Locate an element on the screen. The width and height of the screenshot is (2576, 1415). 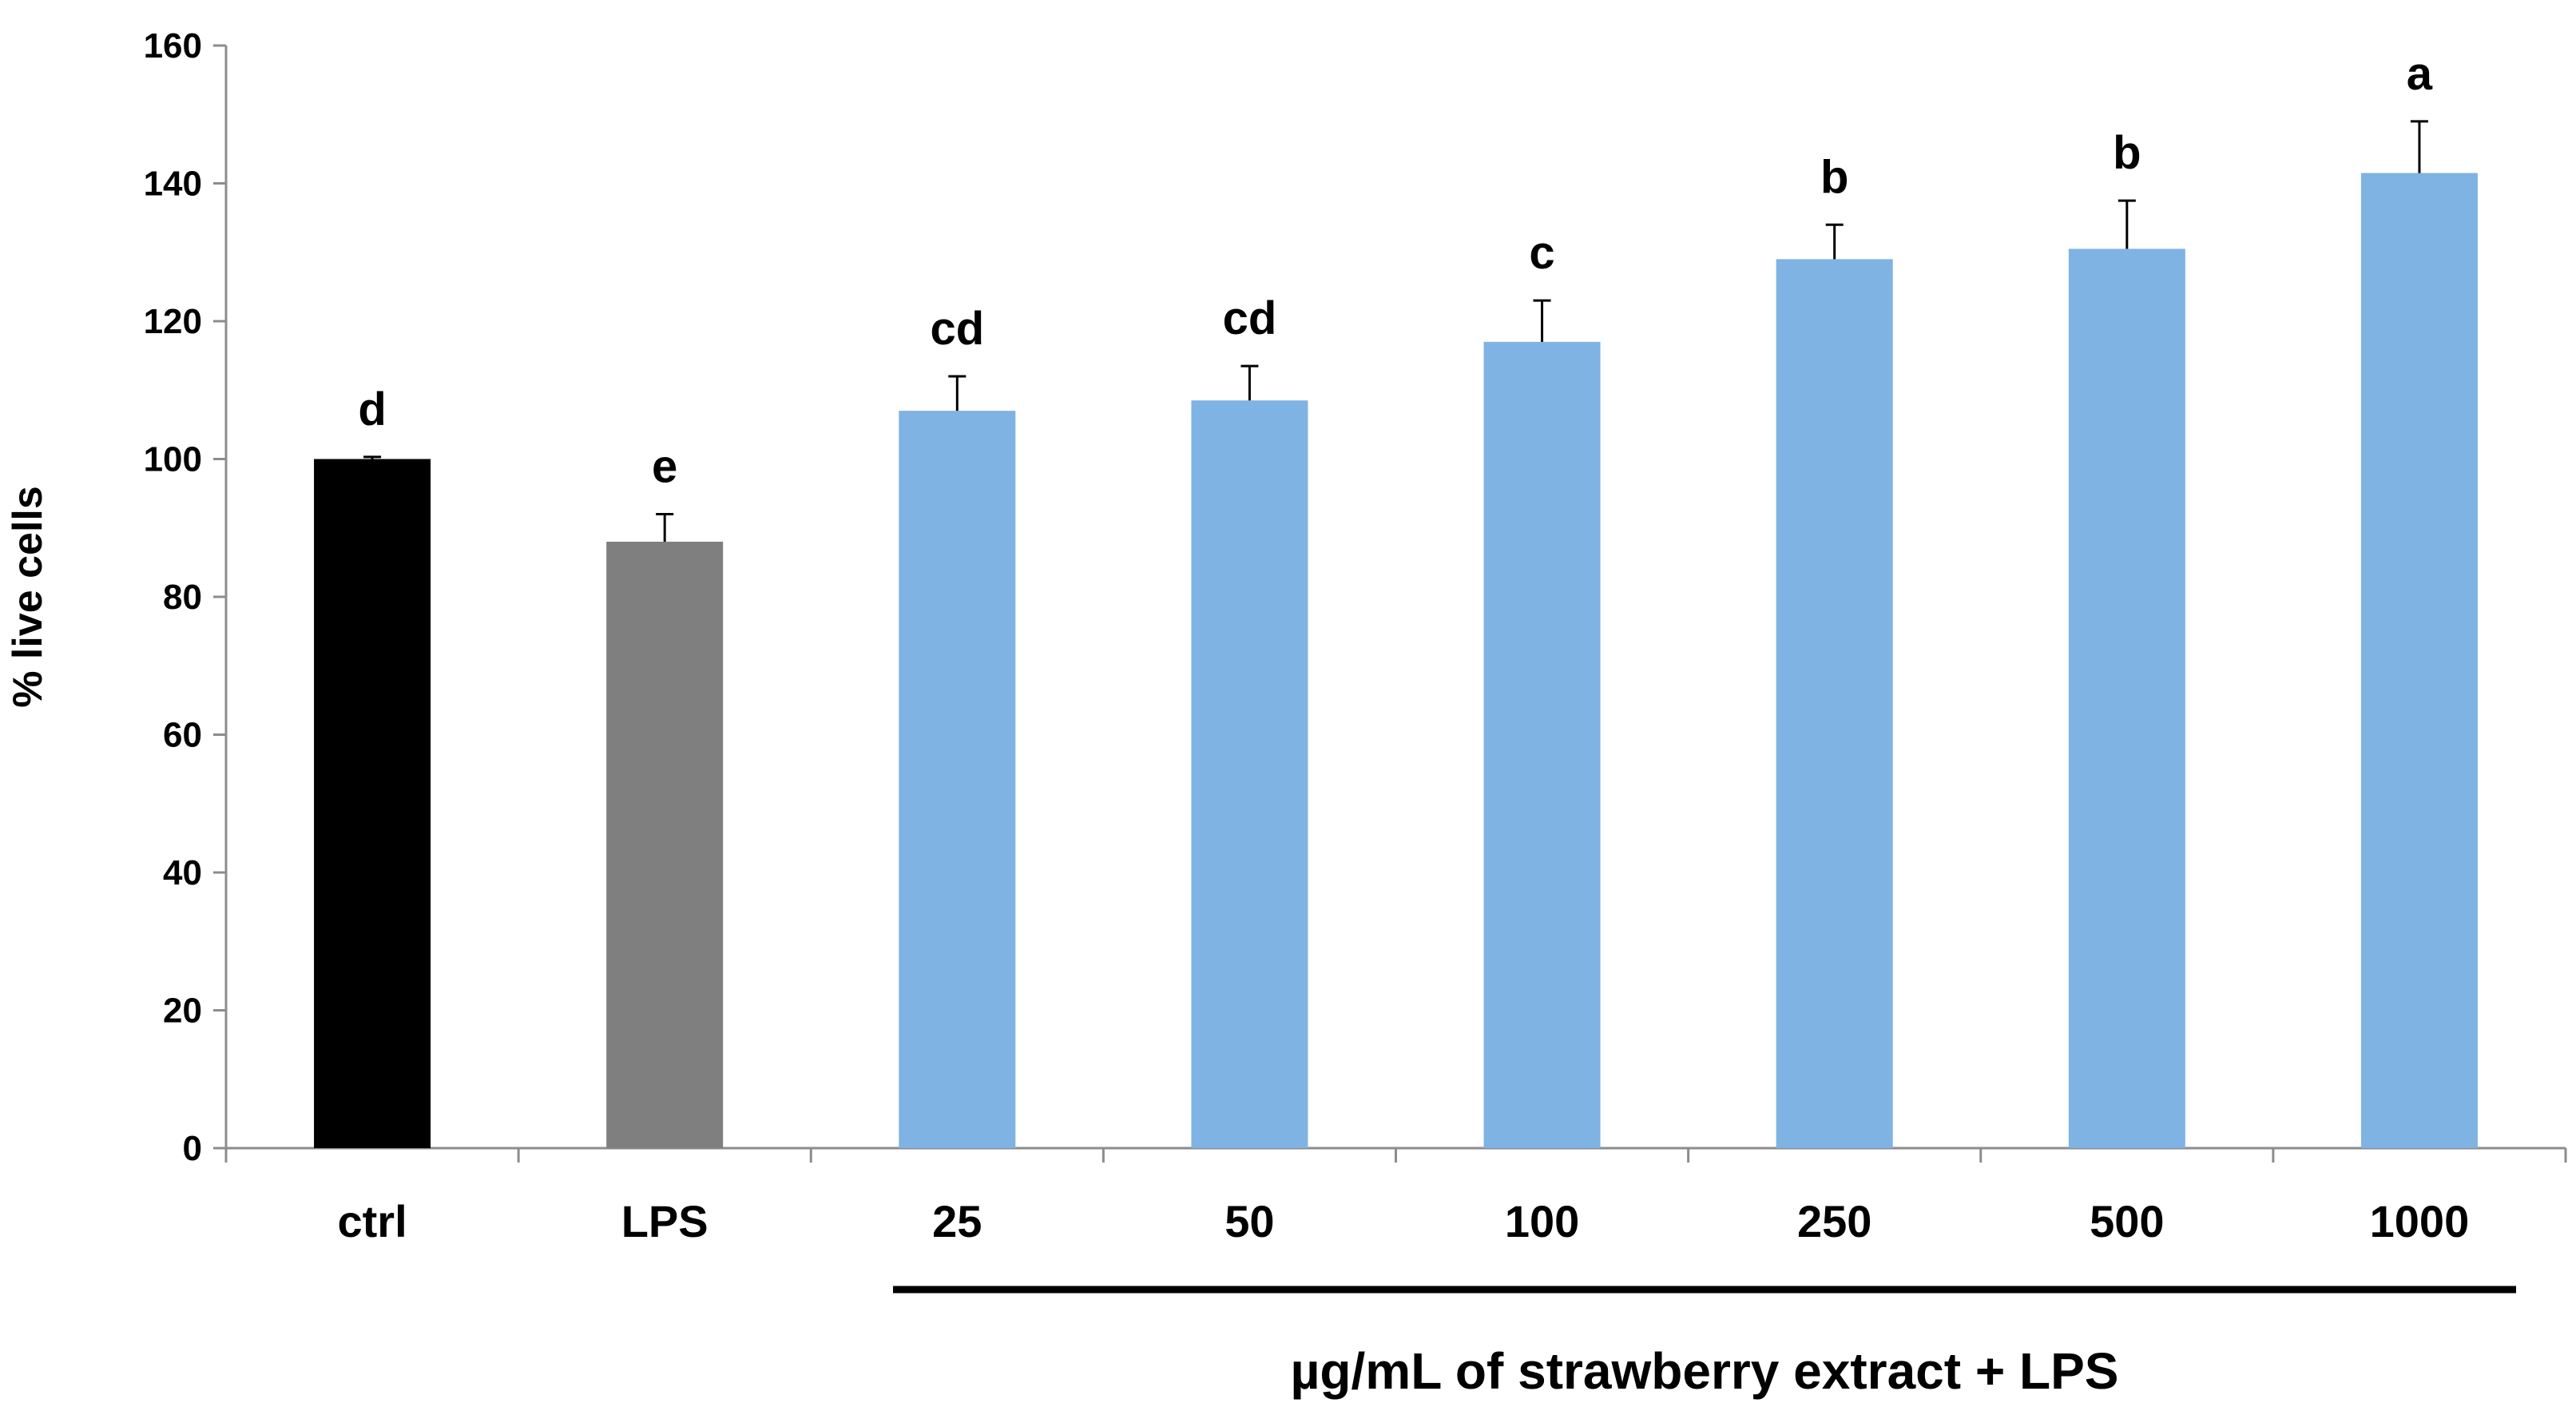
y-tick-label: 0 is located at coordinates (192, 1148).